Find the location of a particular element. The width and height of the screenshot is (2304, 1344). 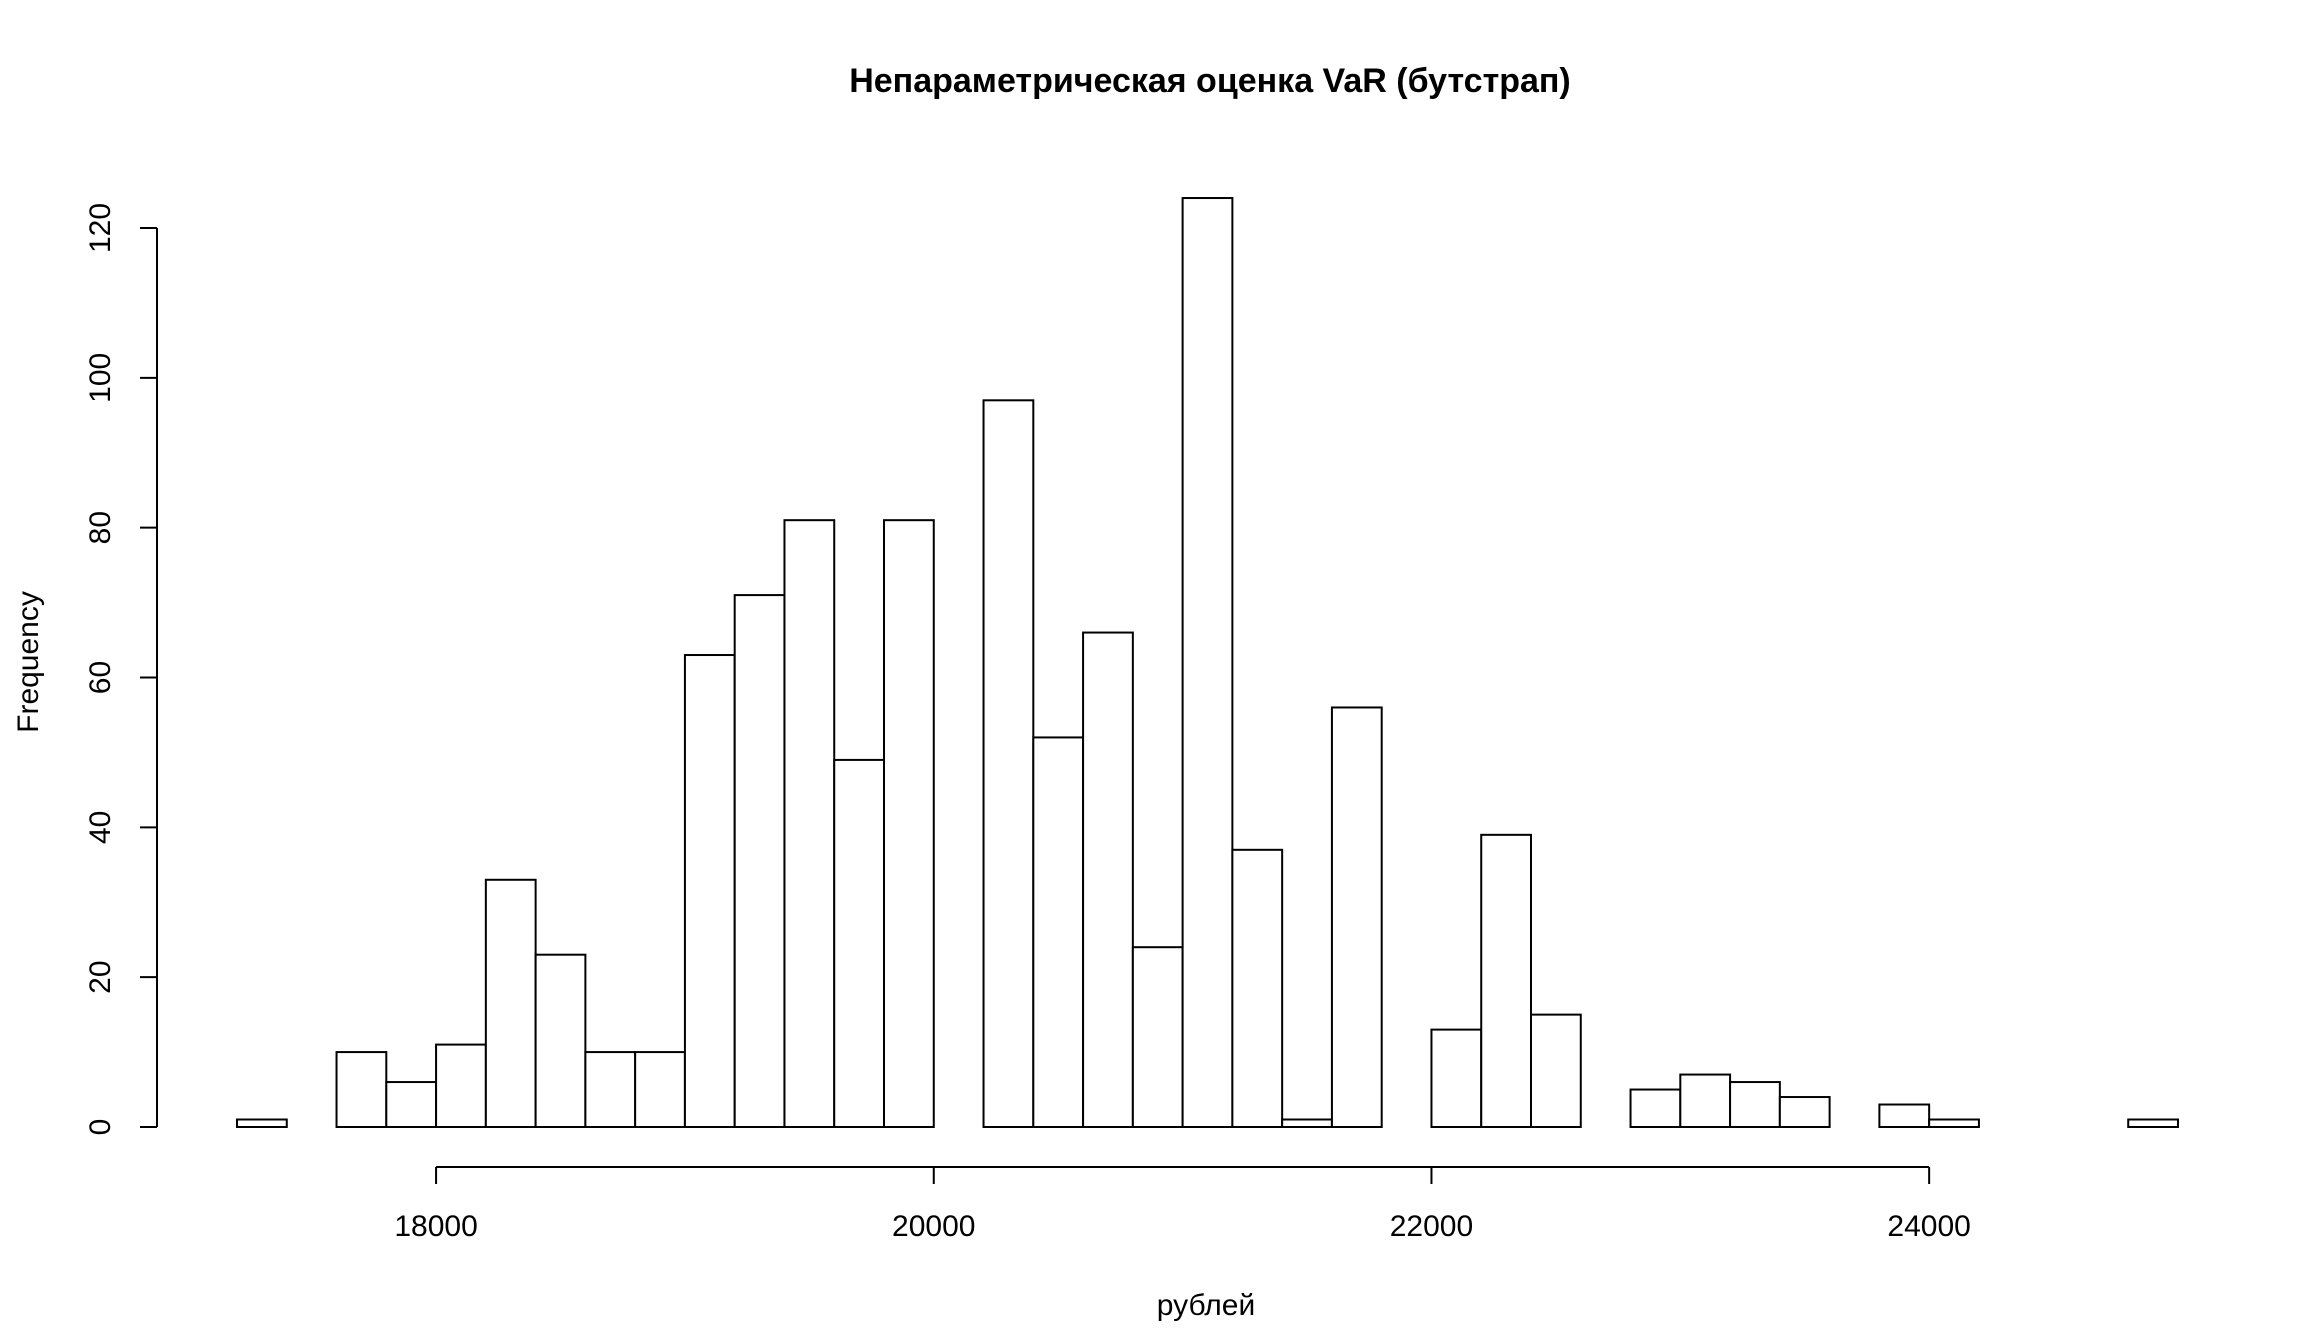

y-tick-label: 80 is located at coordinates (100, 527).